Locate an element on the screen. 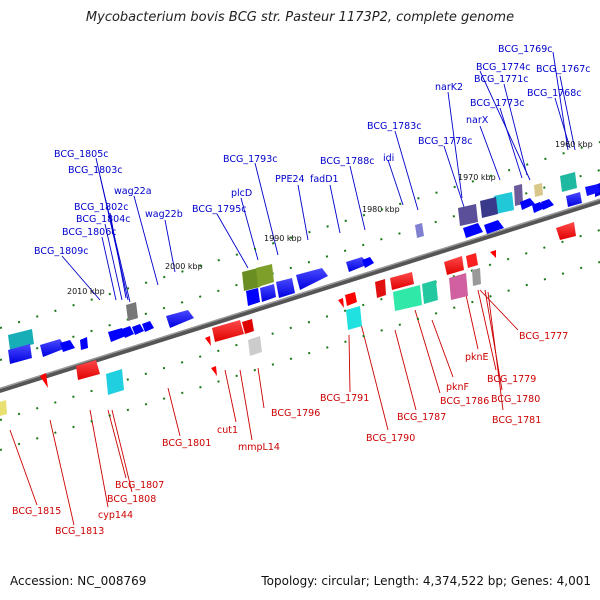 This screenshot has height=600, width=600. reverse-gene-label: BCG_1790 is located at coordinates (390, 438).